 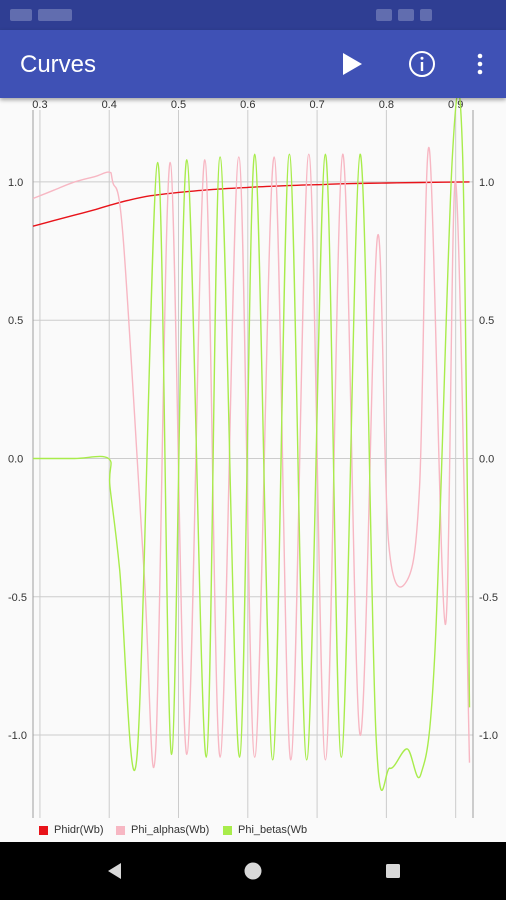 I want to click on y-tick-label-left: -1.0, so click(x=17, y=736).